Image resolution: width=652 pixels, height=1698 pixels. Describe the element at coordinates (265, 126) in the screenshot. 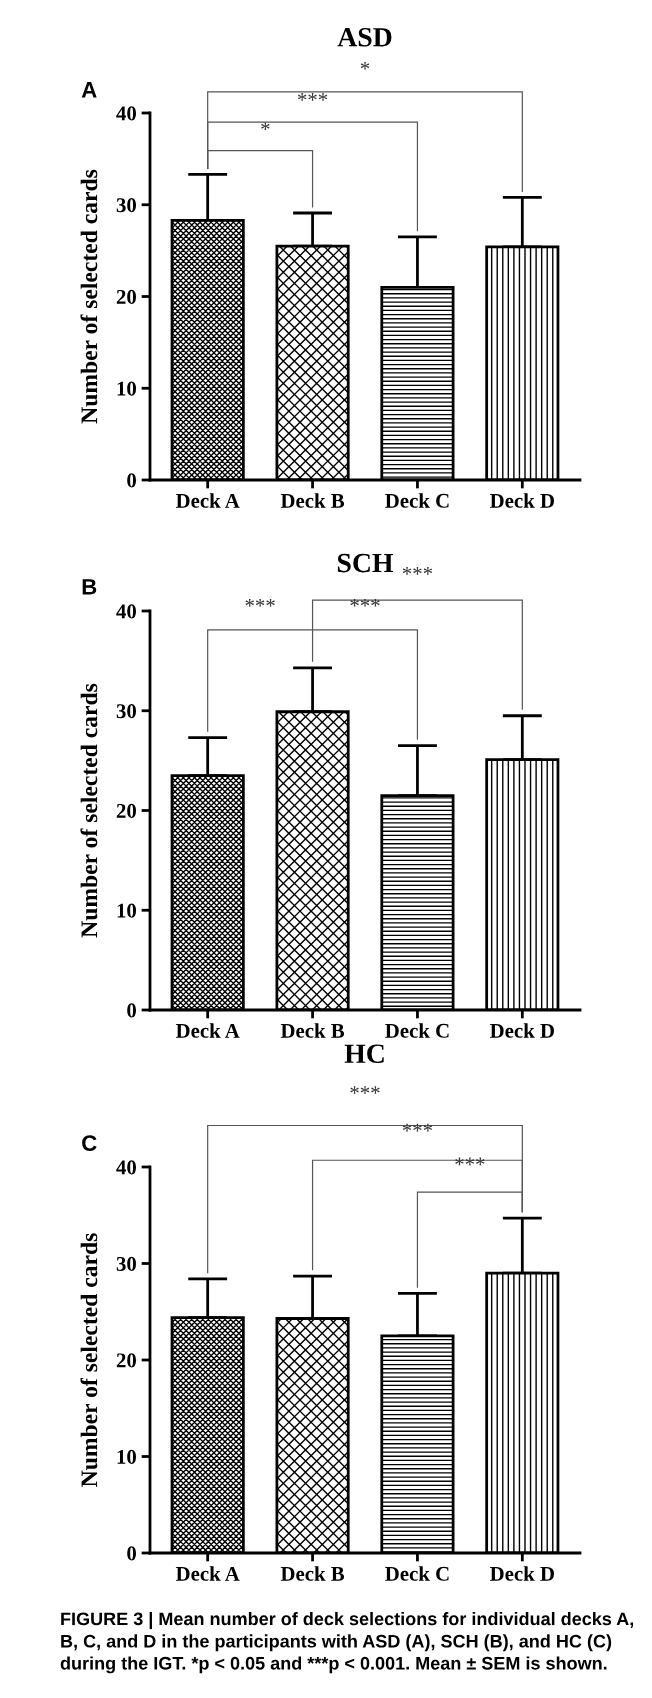

I see `annotation: *` at that location.